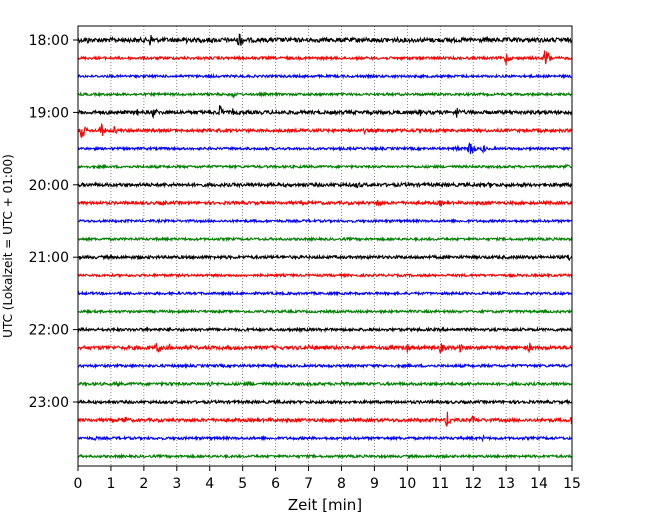 The width and height of the screenshot is (650, 520). What do you see at coordinates (407, 484) in the screenshot?
I see `x-tick-label: 10` at bounding box center [407, 484].